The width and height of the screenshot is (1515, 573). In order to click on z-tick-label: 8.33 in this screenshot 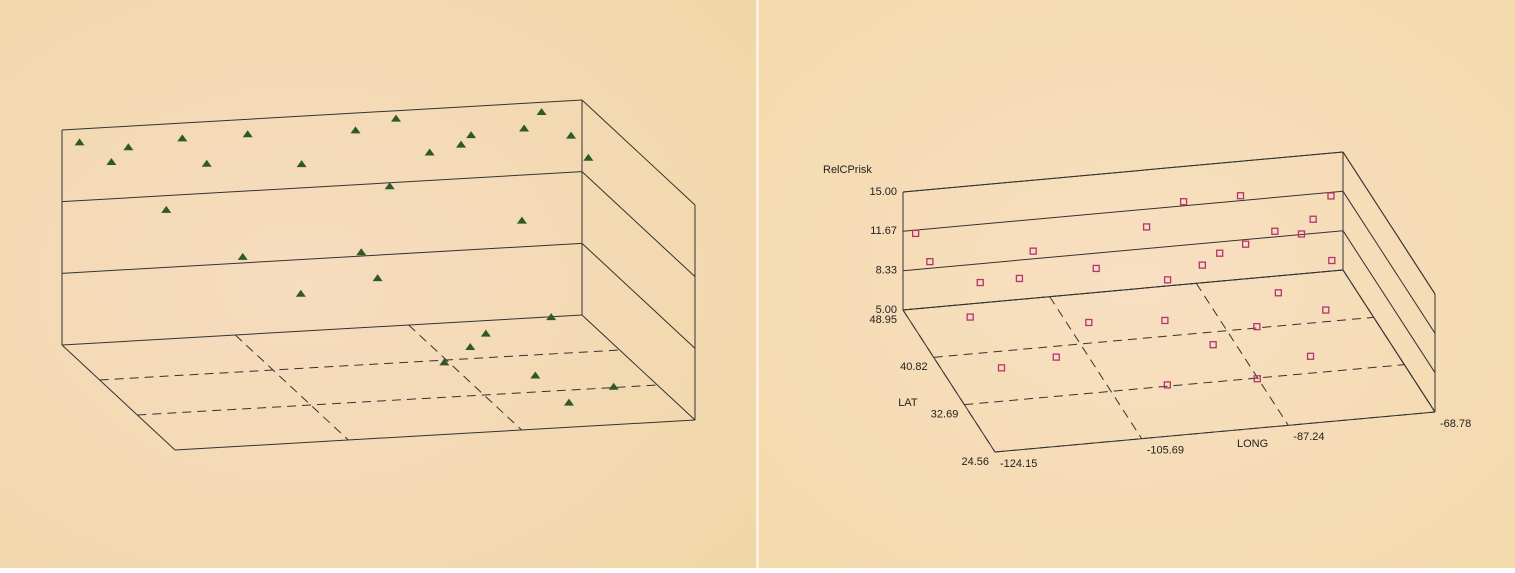, I will do `click(886, 271)`.